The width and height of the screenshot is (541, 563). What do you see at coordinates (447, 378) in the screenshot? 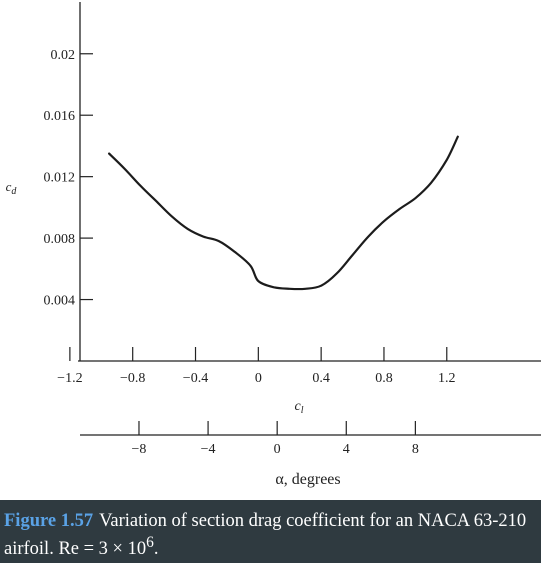
I see `x-tick-label: 1.2` at bounding box center [447, 378].